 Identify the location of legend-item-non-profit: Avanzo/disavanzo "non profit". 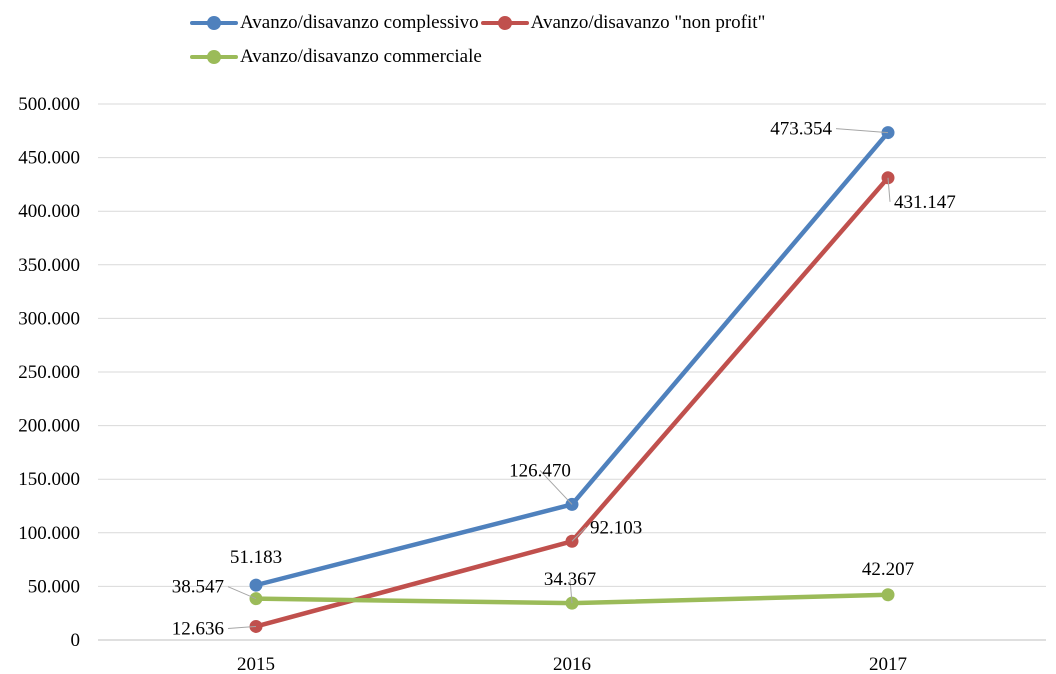
(623, 23).